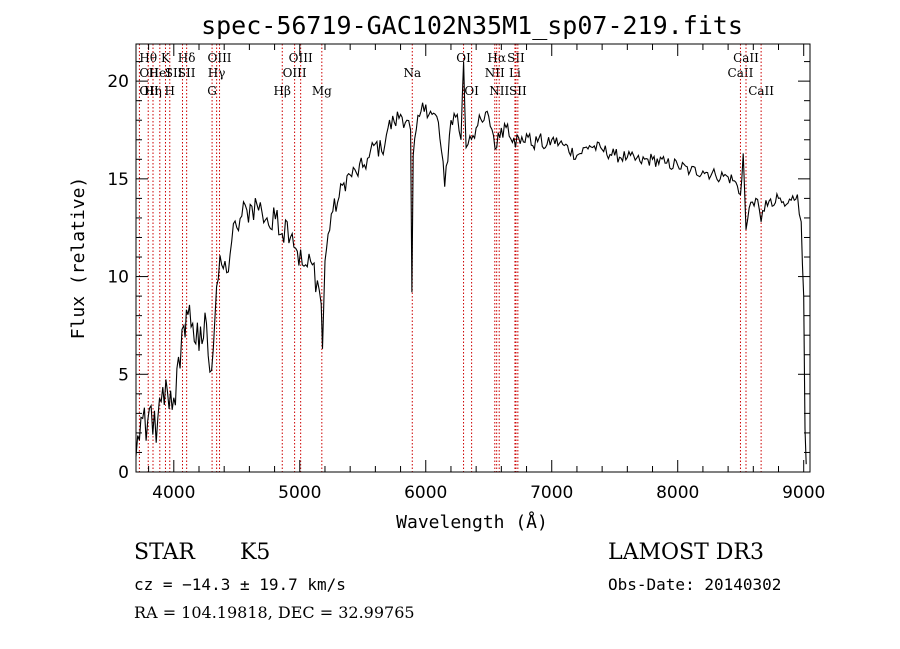 Image resolution: width=900 pixels, height=649 pixels. Describe the element at coordinates (496, 58) in the screenshot. I see `line-marker-label: Hα` at that location.